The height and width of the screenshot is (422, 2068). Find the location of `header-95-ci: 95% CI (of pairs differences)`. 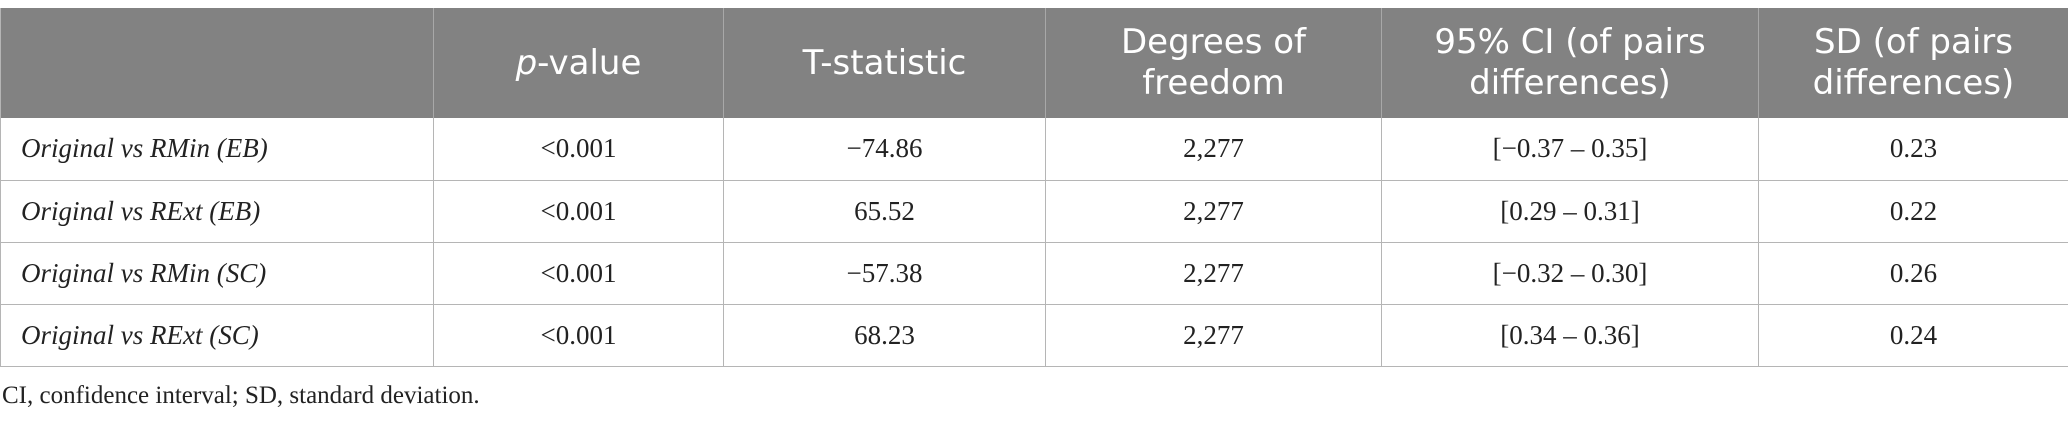

header-95-ci: 95% CI (of pairs differences) is located at coordinates (1570, 63).